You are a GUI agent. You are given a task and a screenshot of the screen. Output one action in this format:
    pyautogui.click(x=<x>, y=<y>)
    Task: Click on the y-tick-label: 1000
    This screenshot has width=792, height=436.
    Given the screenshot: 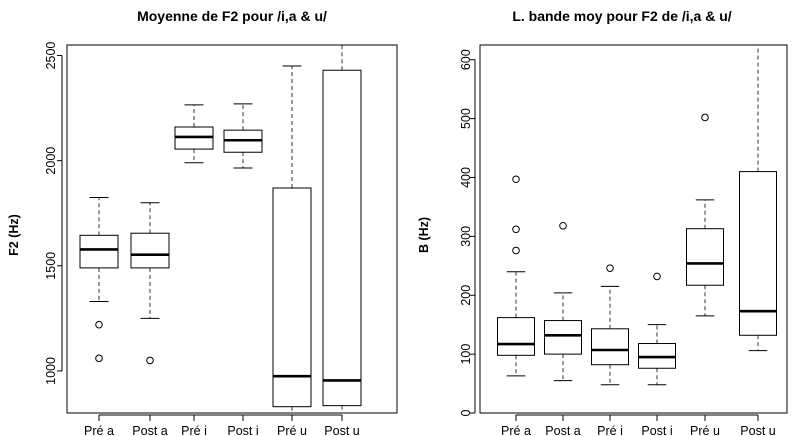 What is the action you would take?
    pyautogui.click(x=51, y=371)
    